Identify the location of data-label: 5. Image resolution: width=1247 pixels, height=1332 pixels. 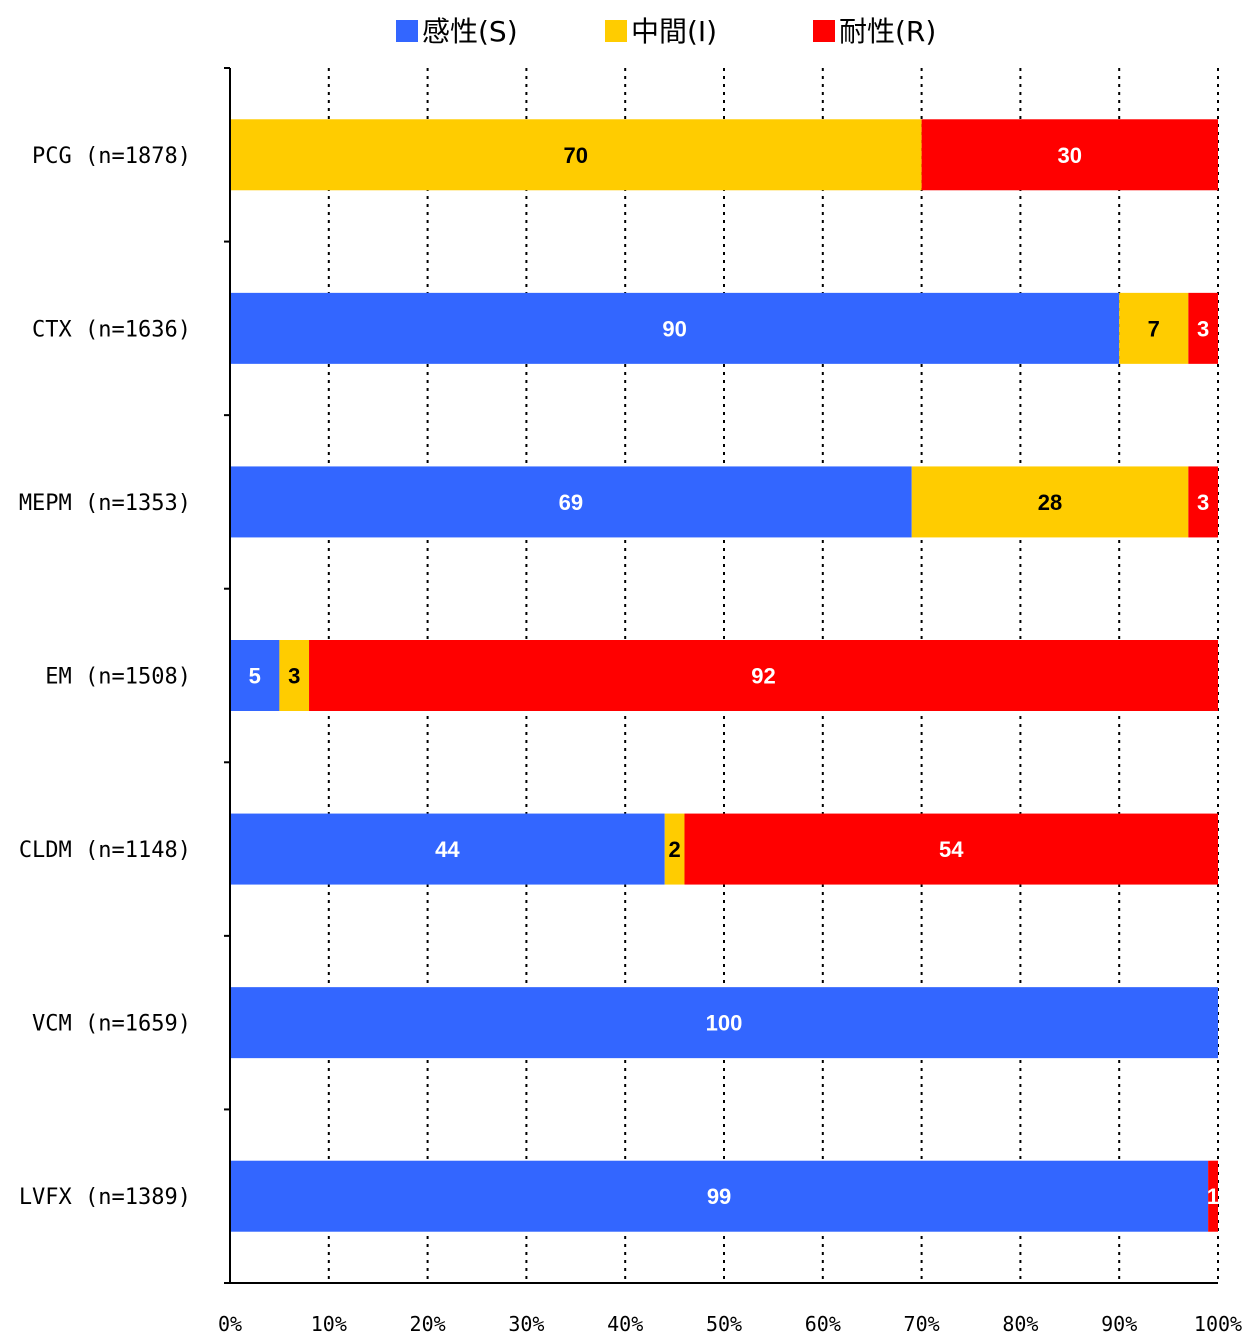
(255, 676).